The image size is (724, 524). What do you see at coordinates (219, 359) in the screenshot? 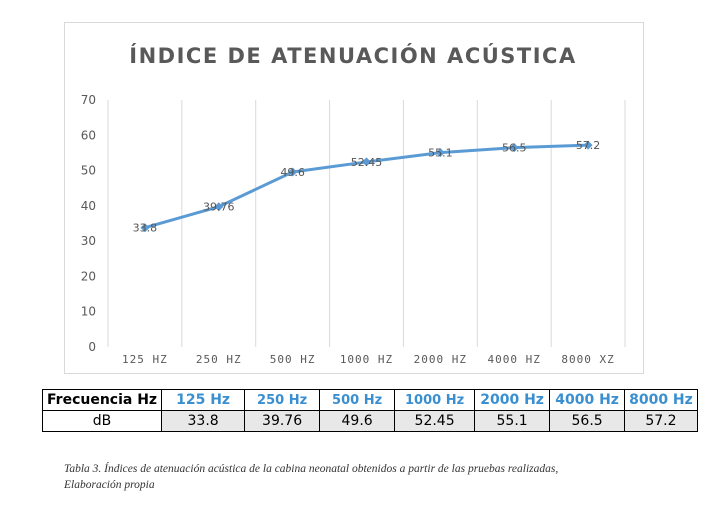
I see `x-tick-label: 250 HZ` at bounding box center [219, 359].